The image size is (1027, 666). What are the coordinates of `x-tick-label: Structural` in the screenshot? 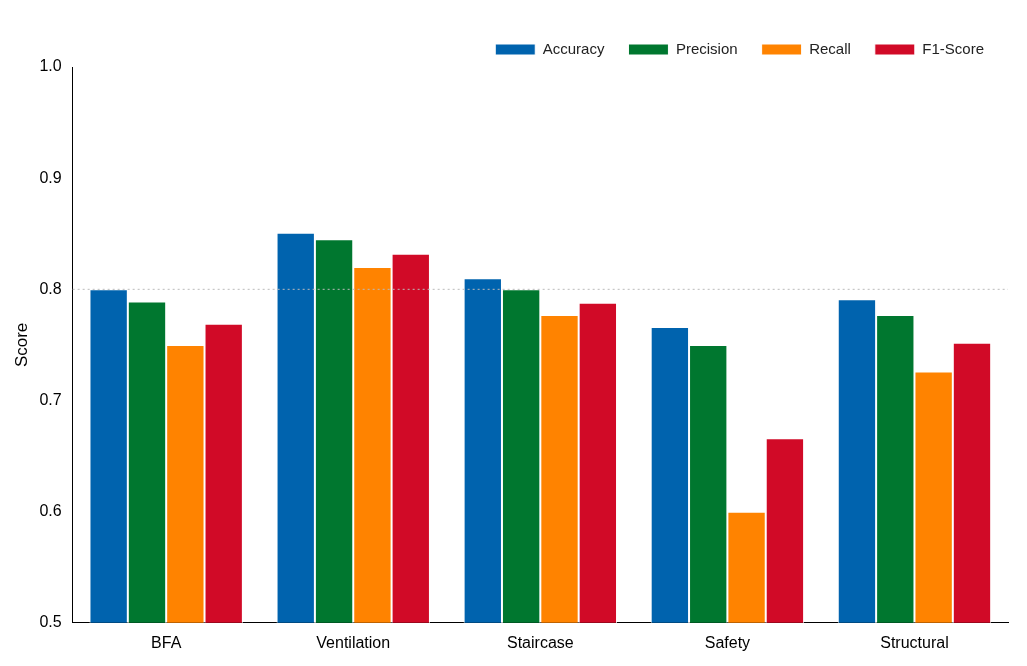 It's located at (914, 642).